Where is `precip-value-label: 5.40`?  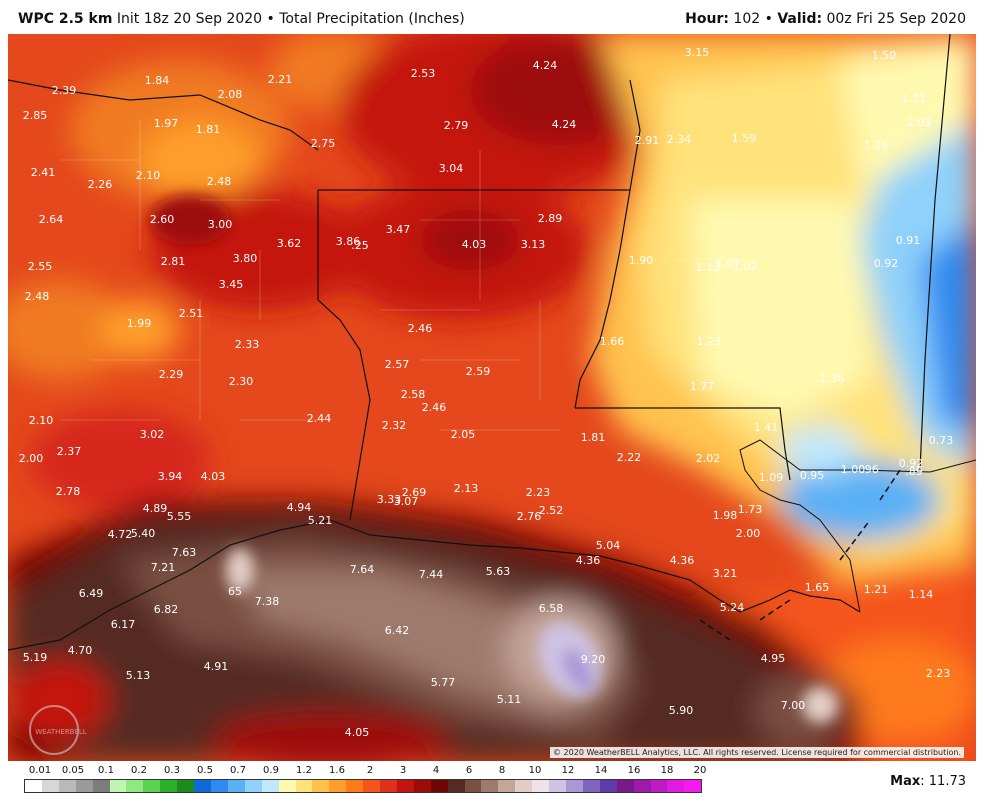
precip-value-label: 5.40 is located at coordinates (143, 533).